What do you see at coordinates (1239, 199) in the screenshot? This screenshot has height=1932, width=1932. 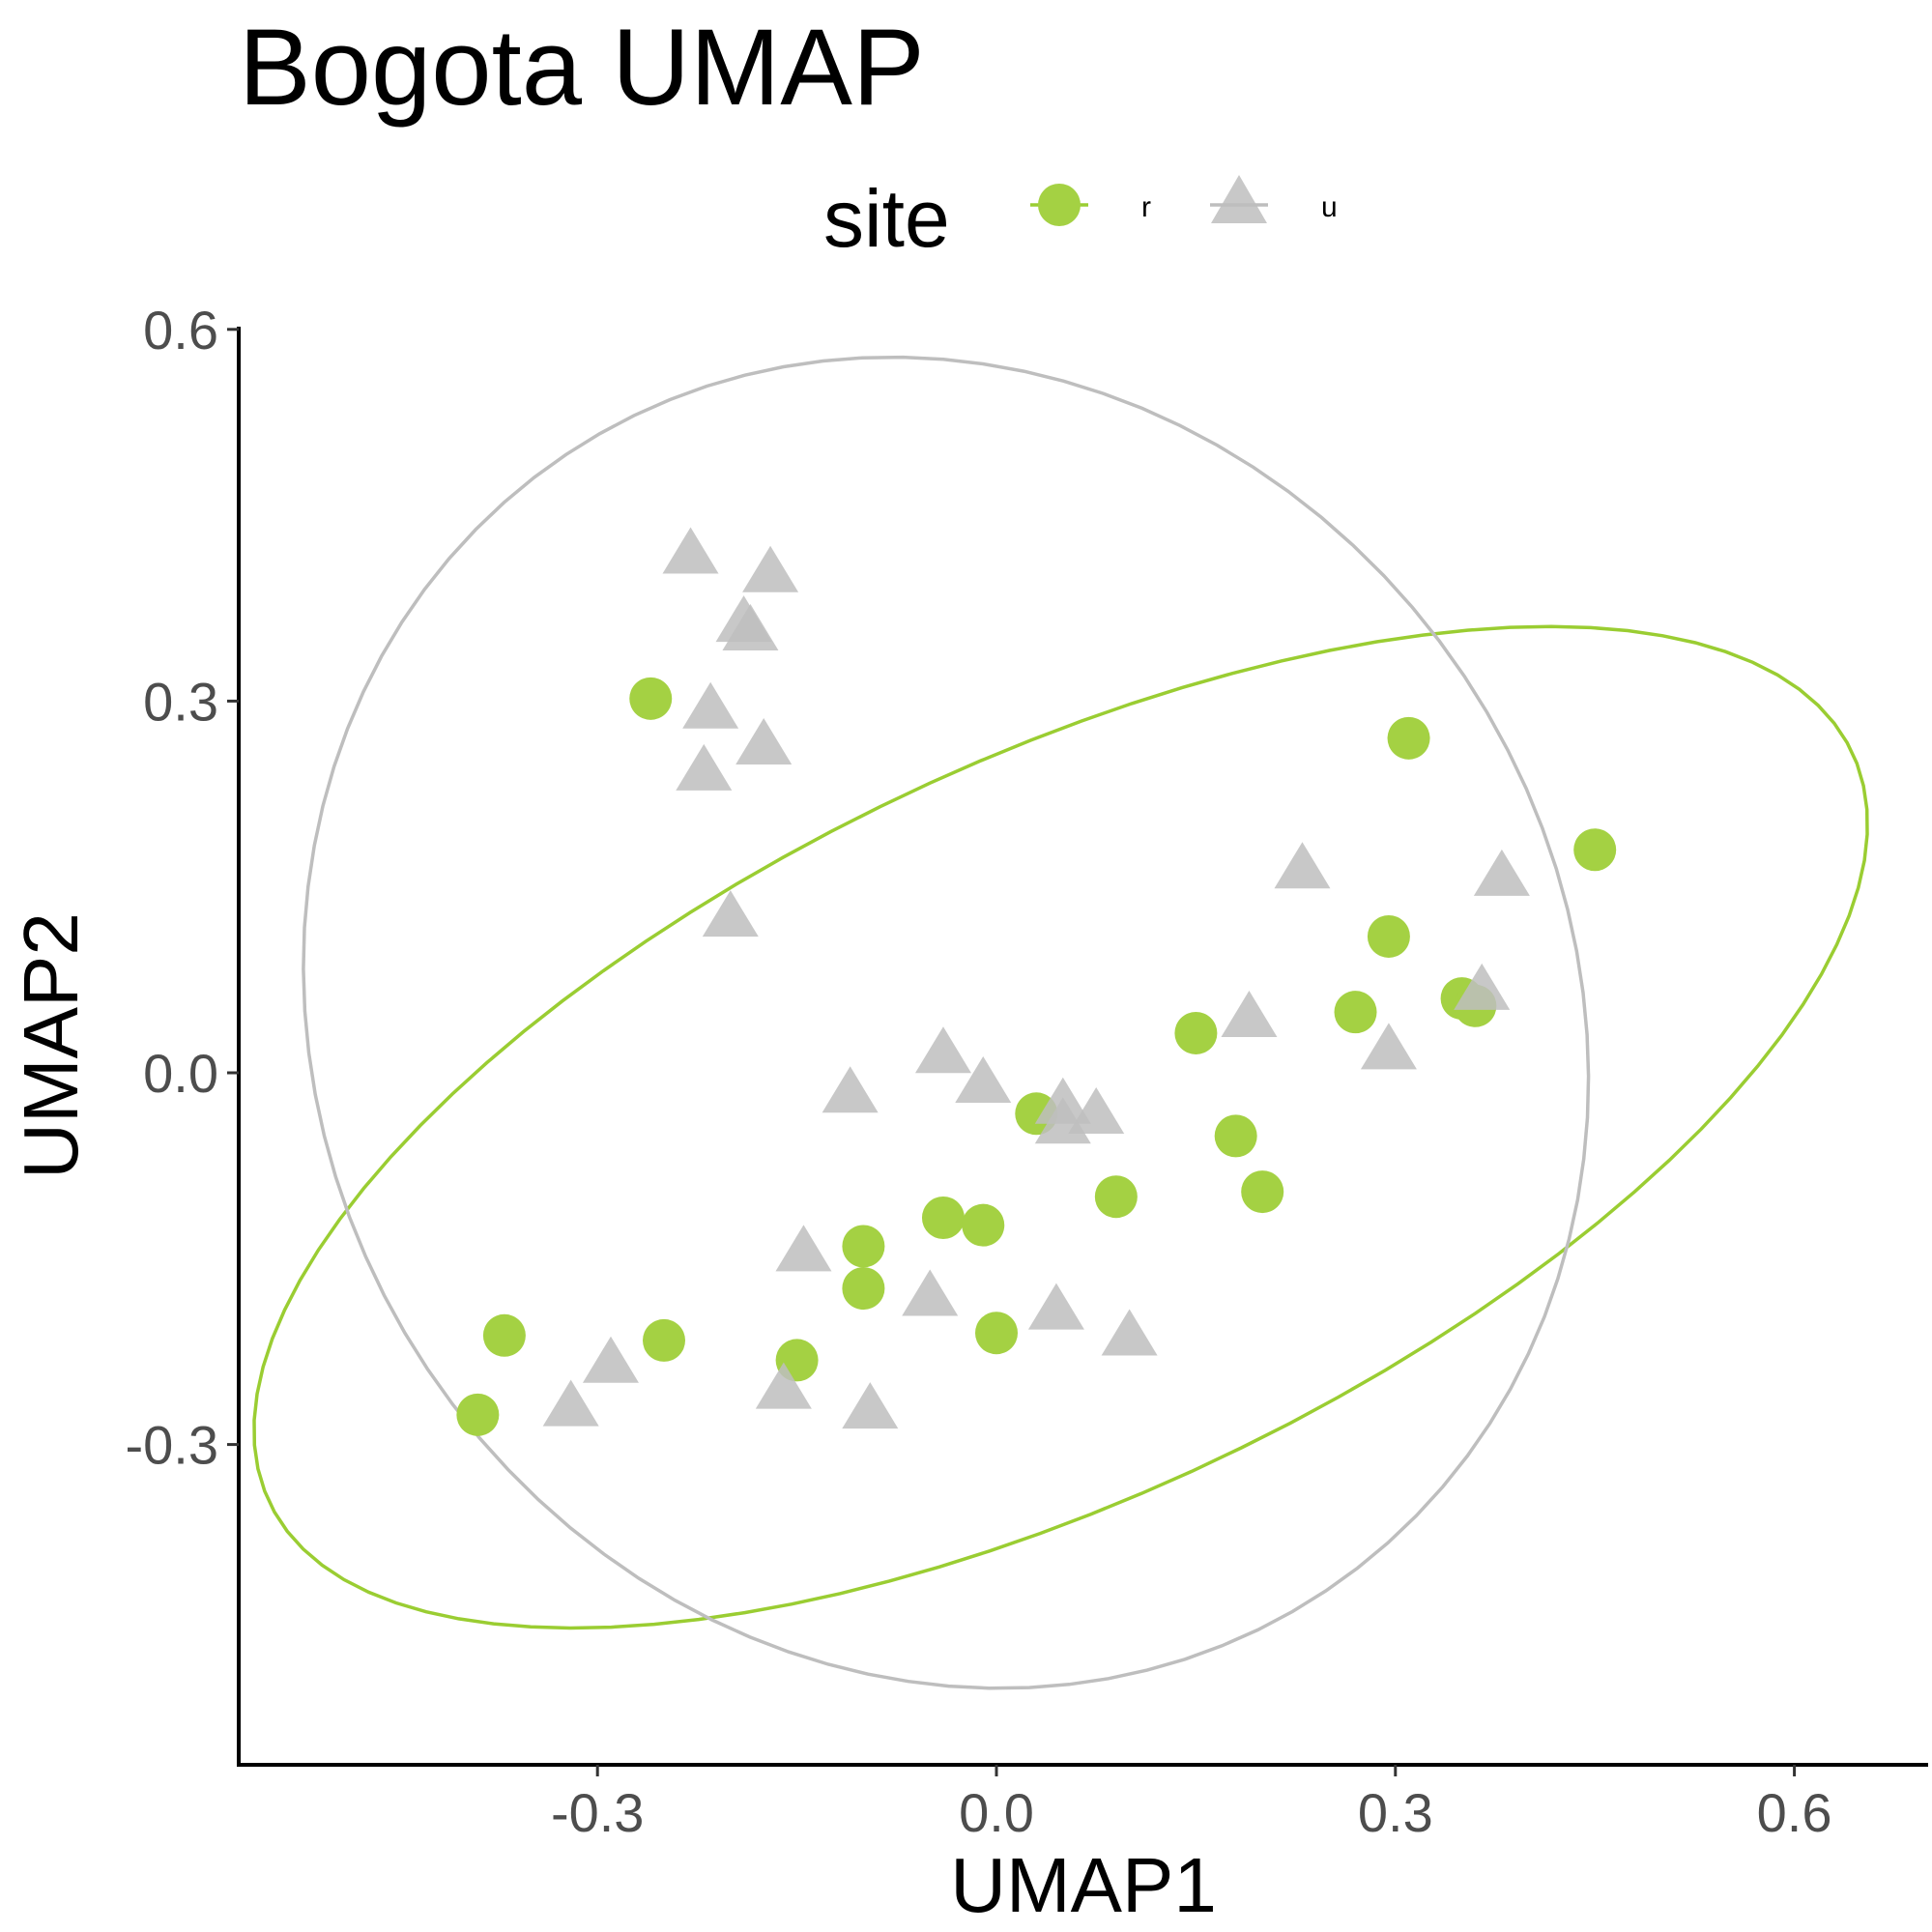 I see `legend-key-u-triangle` at bounding box center [1239, 199].